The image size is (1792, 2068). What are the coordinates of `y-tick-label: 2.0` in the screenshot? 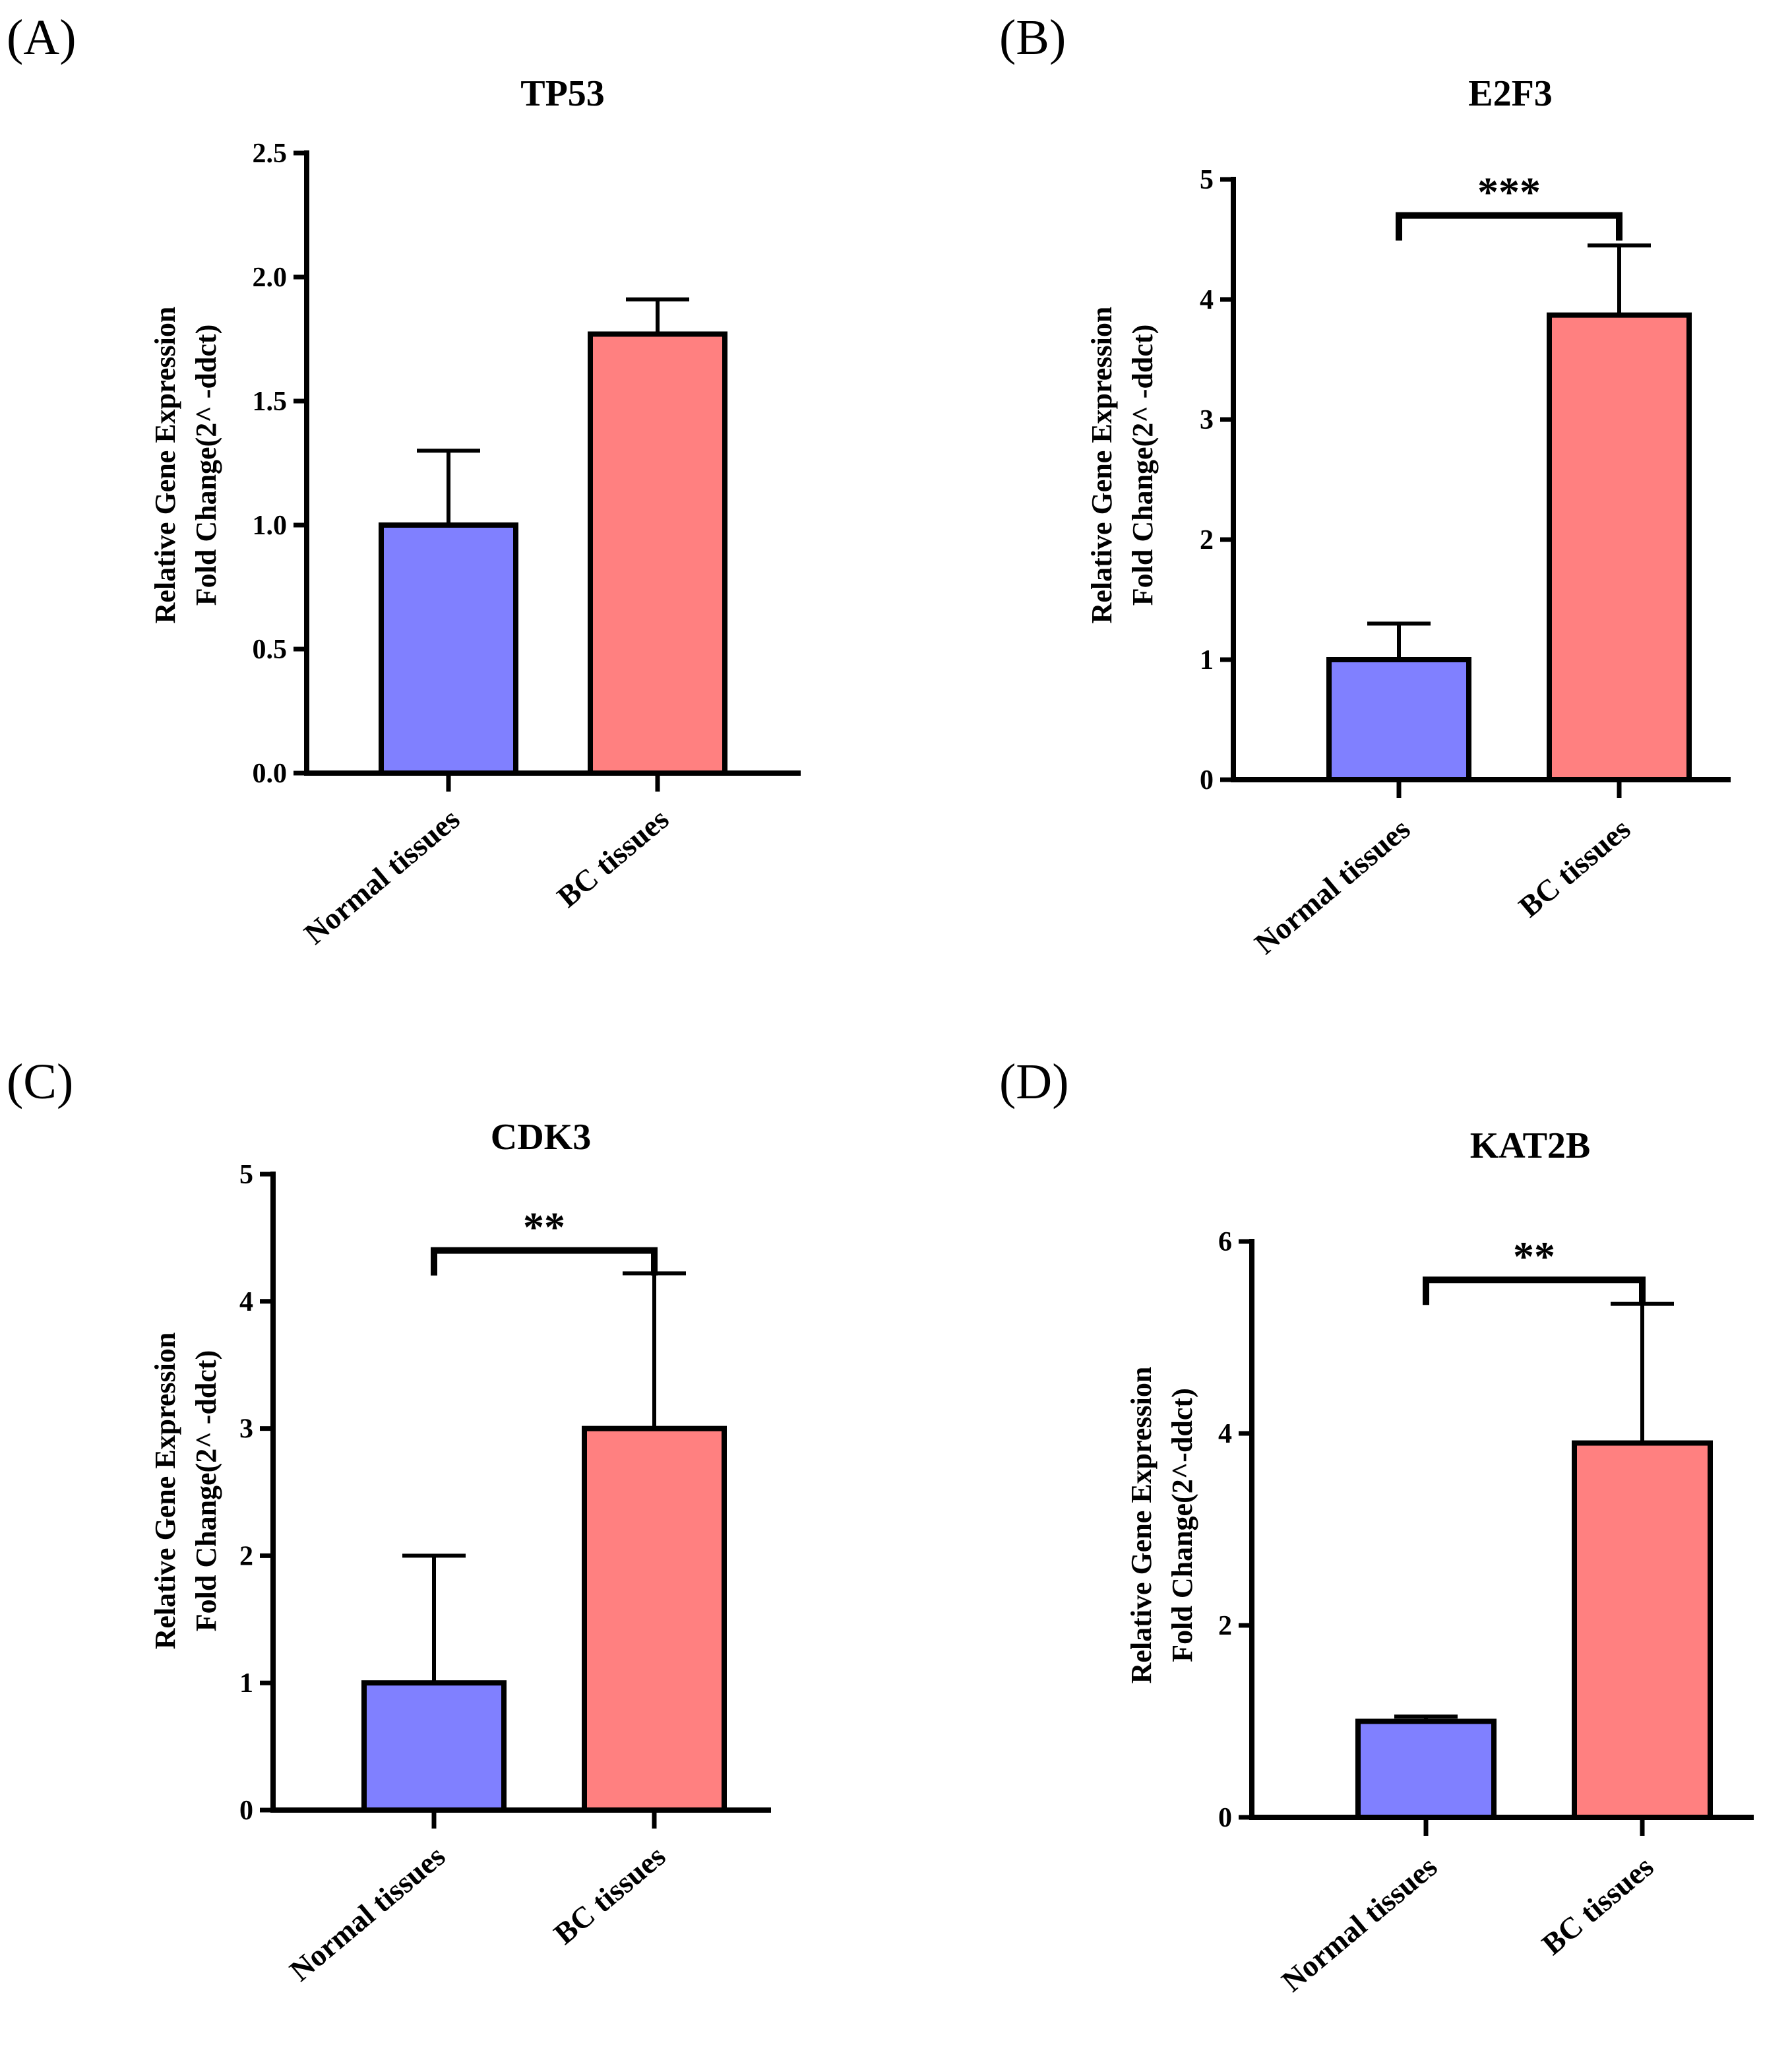 It's located at (271, 278).